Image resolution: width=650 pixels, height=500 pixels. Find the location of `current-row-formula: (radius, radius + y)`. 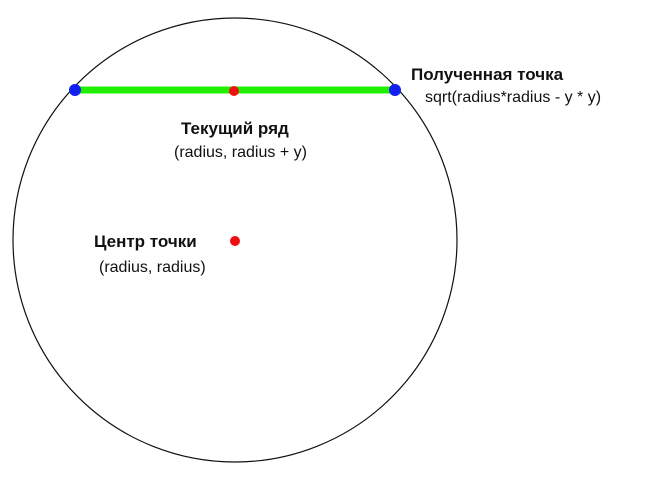

current-row-formula: (radius, radius + y) is located at coordinates (240, 152).